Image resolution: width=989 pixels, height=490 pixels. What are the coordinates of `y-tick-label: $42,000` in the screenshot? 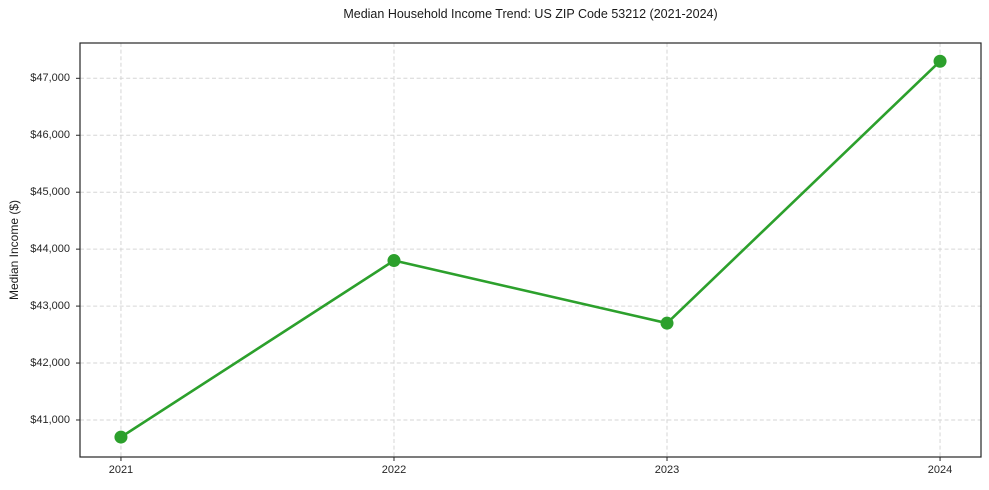 It's located at (50, 363).